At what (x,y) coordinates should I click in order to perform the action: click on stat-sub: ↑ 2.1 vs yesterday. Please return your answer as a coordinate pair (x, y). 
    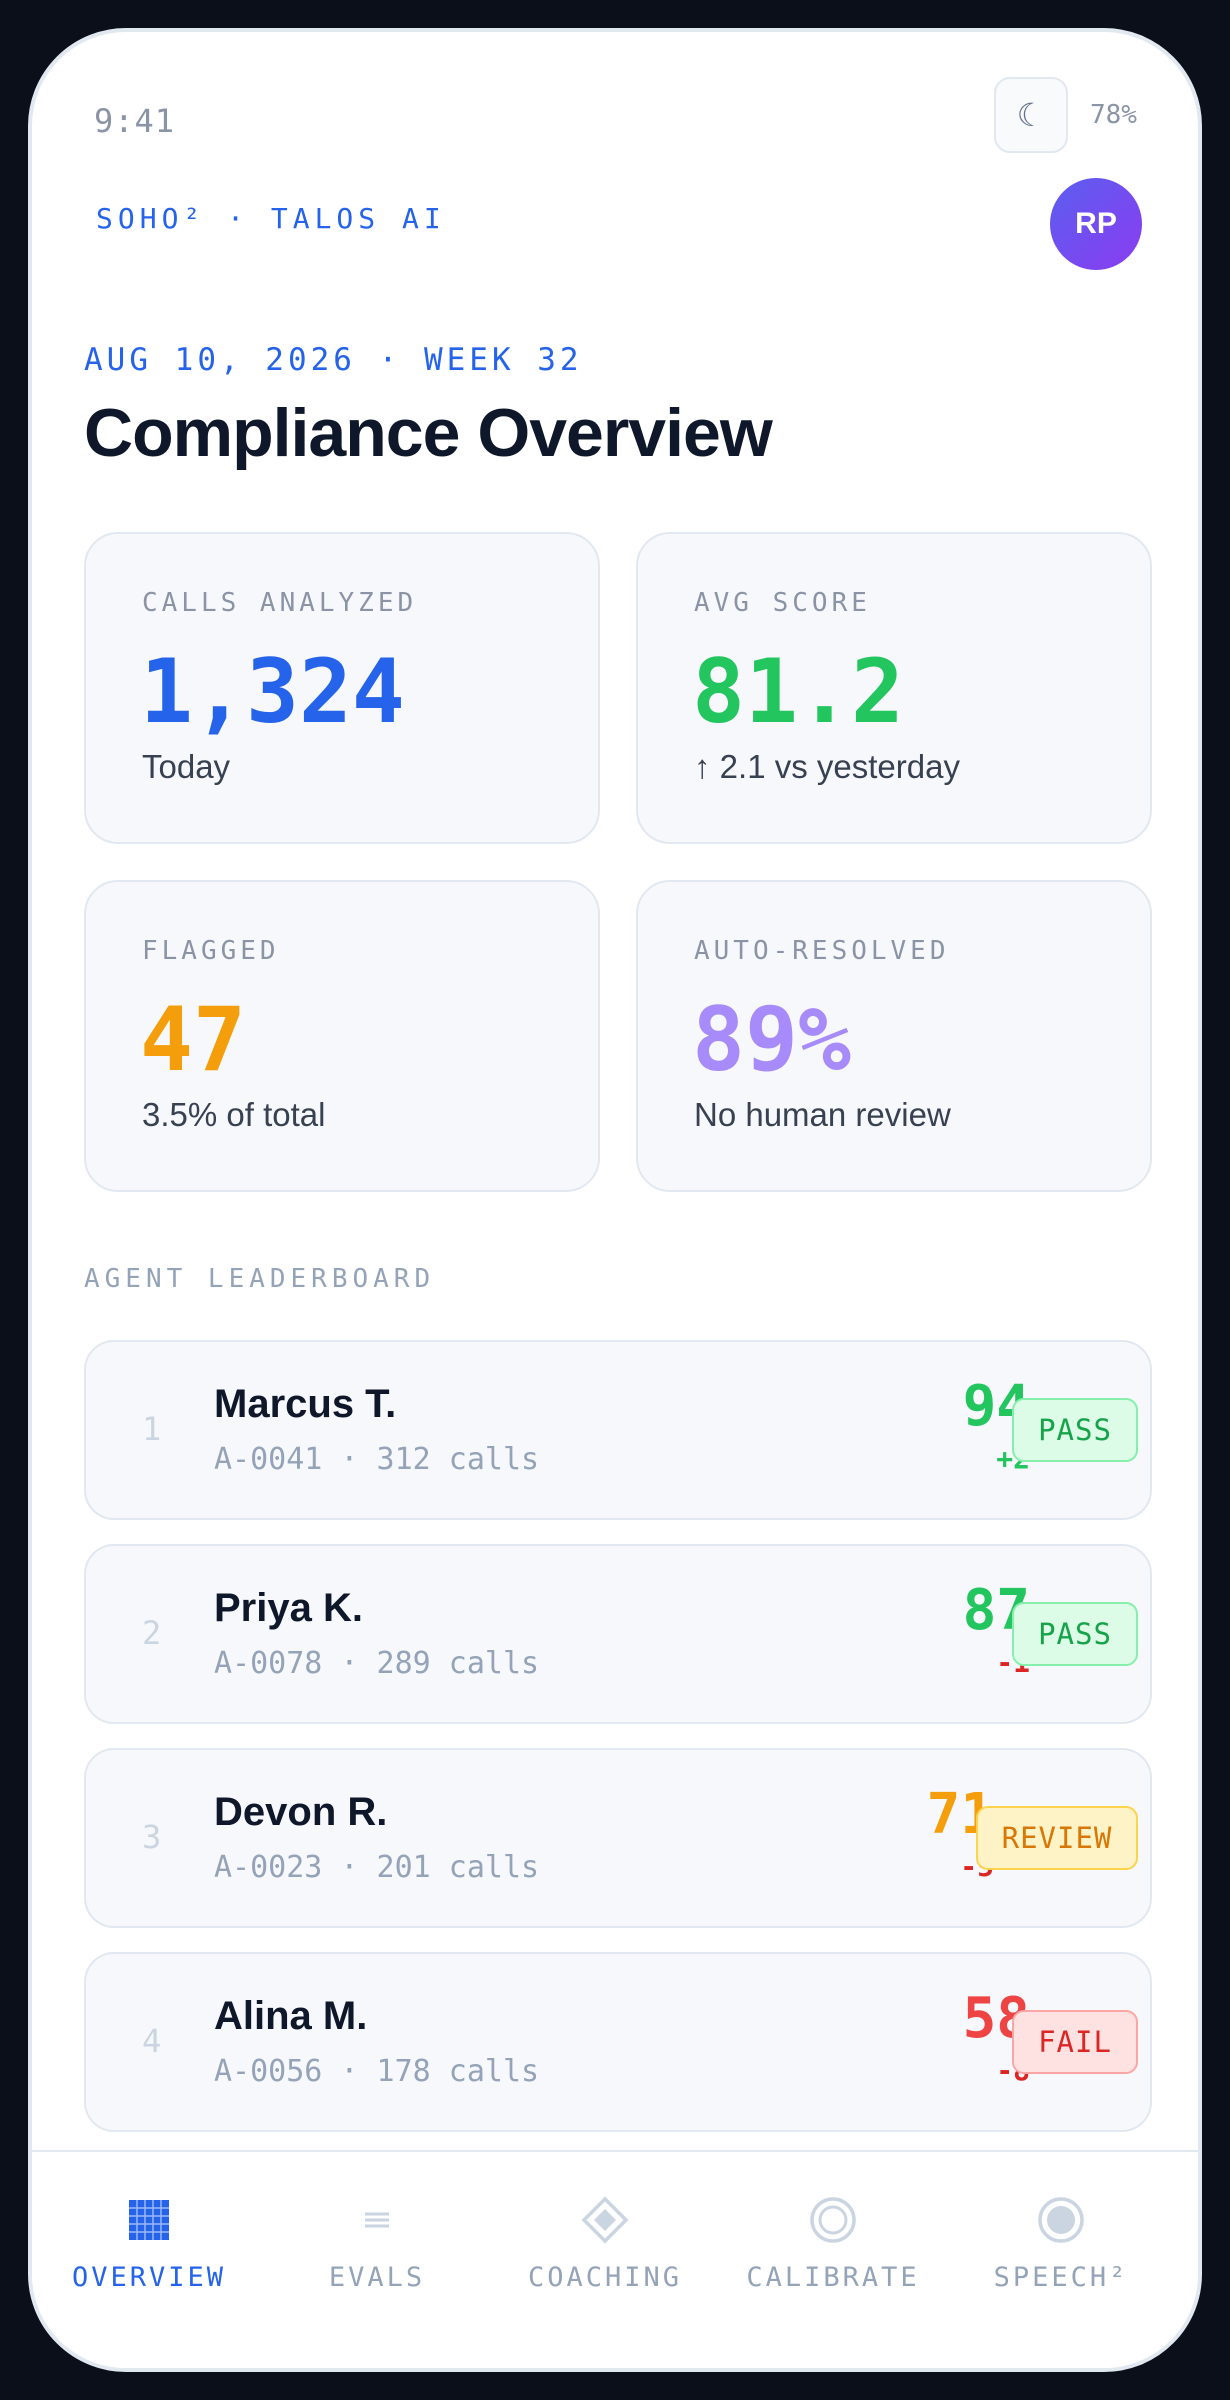
    Looking at the image, I should click on (827, 766).